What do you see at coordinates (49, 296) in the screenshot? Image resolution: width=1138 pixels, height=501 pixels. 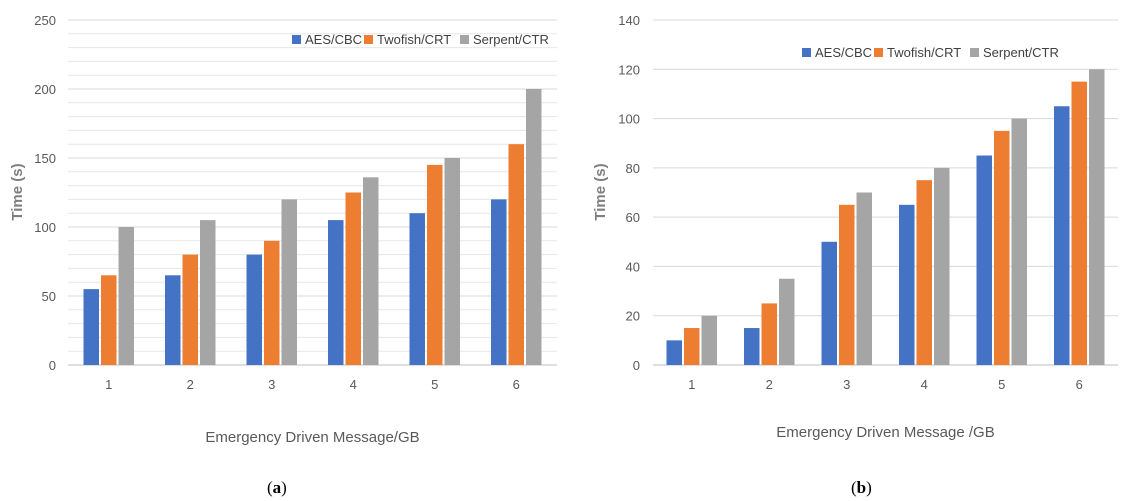 I see `y-tick-label: 50` at bounding box center [49, 296].